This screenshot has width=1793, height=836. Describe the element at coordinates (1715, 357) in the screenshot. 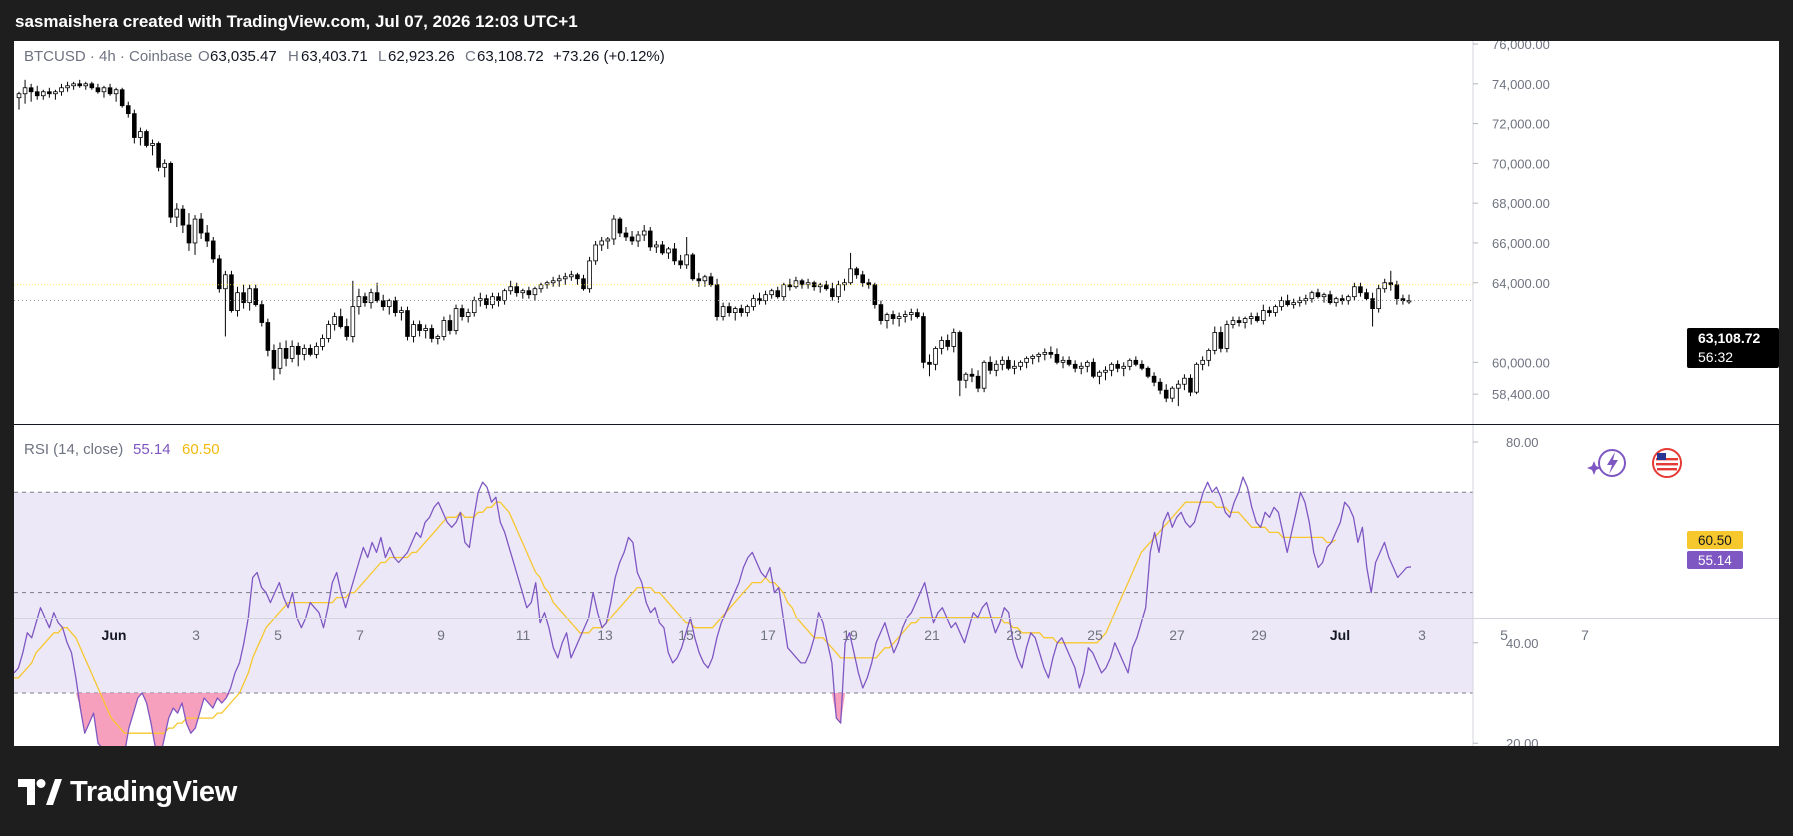

I see `bar-countdown-label: 56:32` at that location.